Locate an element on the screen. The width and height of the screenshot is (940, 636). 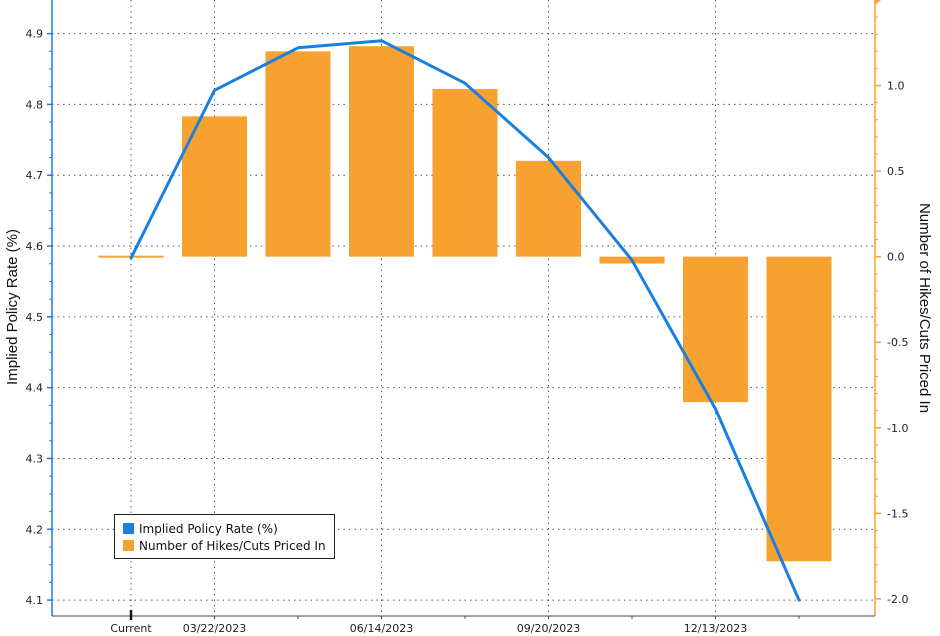
right-tick-label: 0.5 is located at coordinates (896, 171).